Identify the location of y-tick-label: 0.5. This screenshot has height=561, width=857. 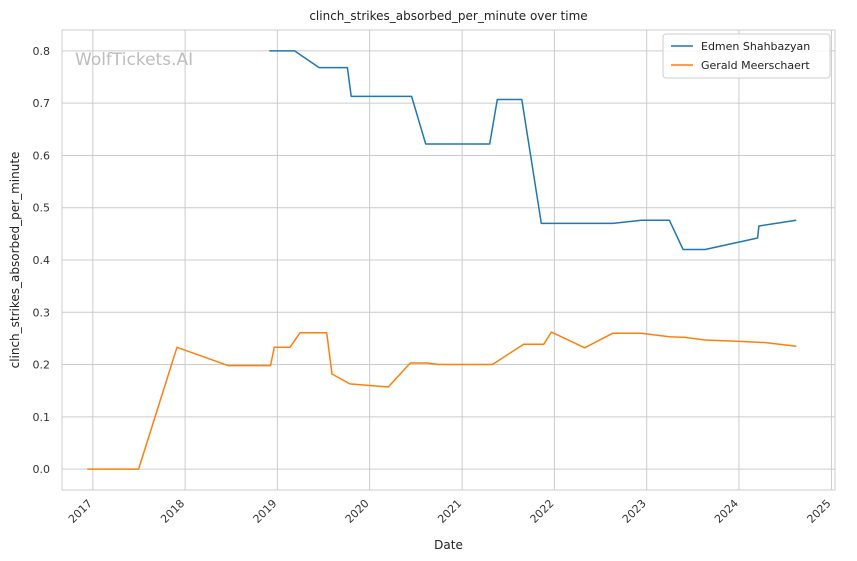
(42, 208).